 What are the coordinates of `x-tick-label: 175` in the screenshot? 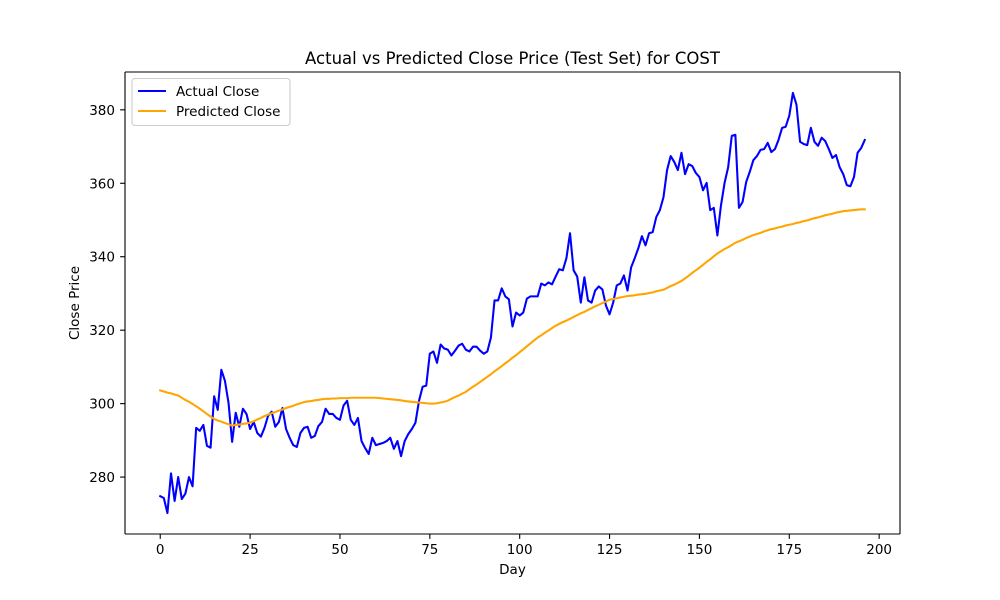 It's located at (789, 550).